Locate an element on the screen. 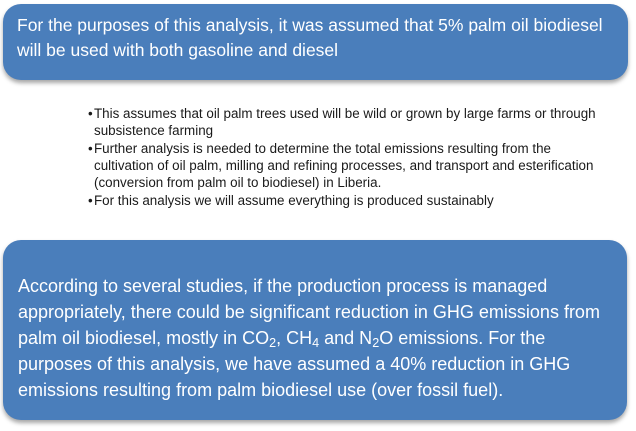  reduction-text-sep1: , CH is located at coordinates (294, 338).